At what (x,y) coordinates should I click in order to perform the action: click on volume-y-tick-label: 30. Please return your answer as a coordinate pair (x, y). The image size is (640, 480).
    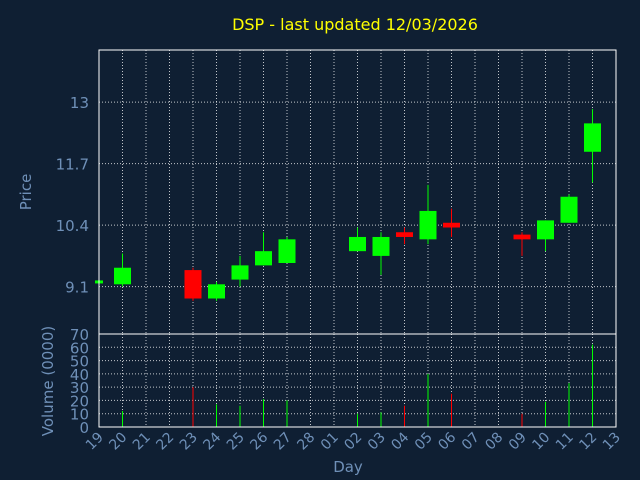
    Looking at the image, I should click on (79, 388).